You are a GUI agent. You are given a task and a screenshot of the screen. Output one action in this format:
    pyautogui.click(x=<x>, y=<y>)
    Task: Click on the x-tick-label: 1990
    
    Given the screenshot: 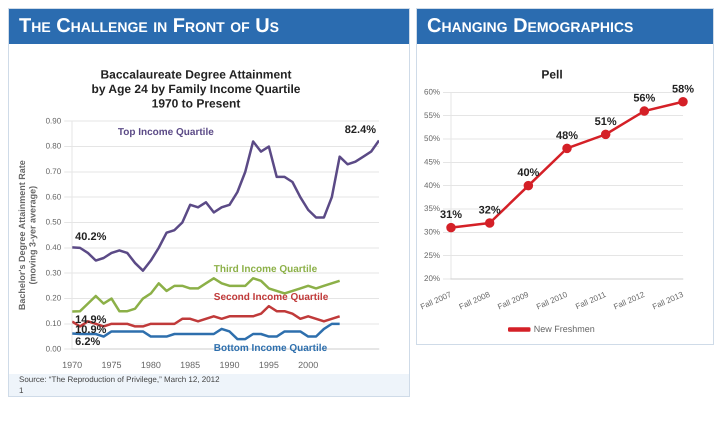 What is the action you would take?
    pyautogui.click(x=230, y=365)
    